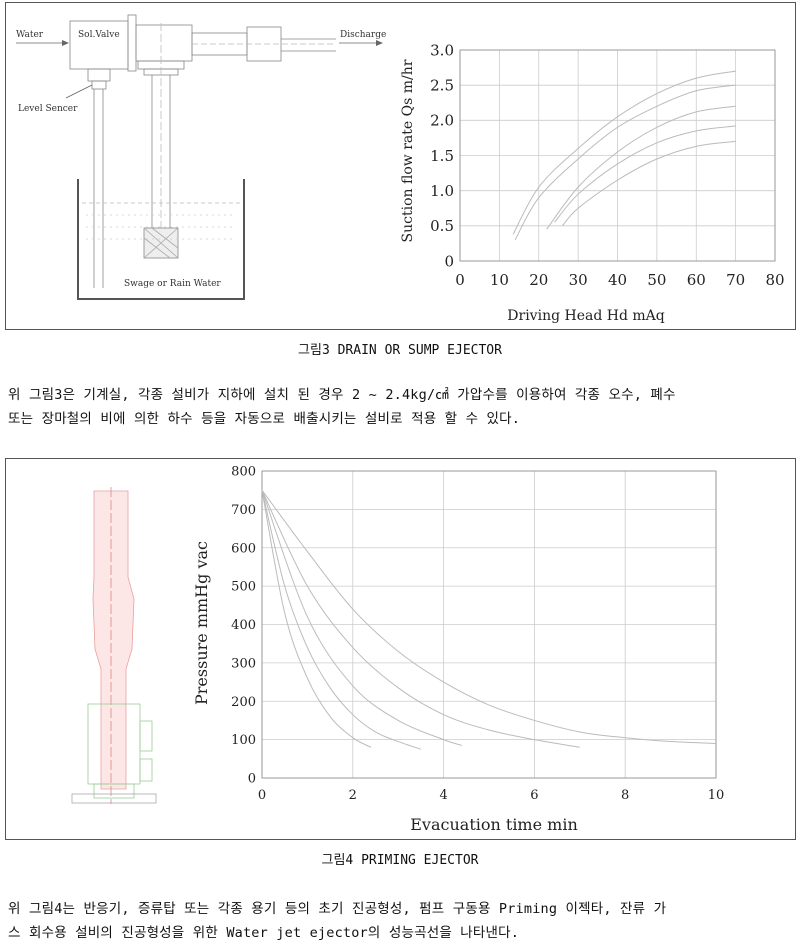 The height and width of the screenshot is (945, 800). Describe the element at coordinates (353, 795) in the screenshot. I see `chart-xtick-label: 2` at that location.